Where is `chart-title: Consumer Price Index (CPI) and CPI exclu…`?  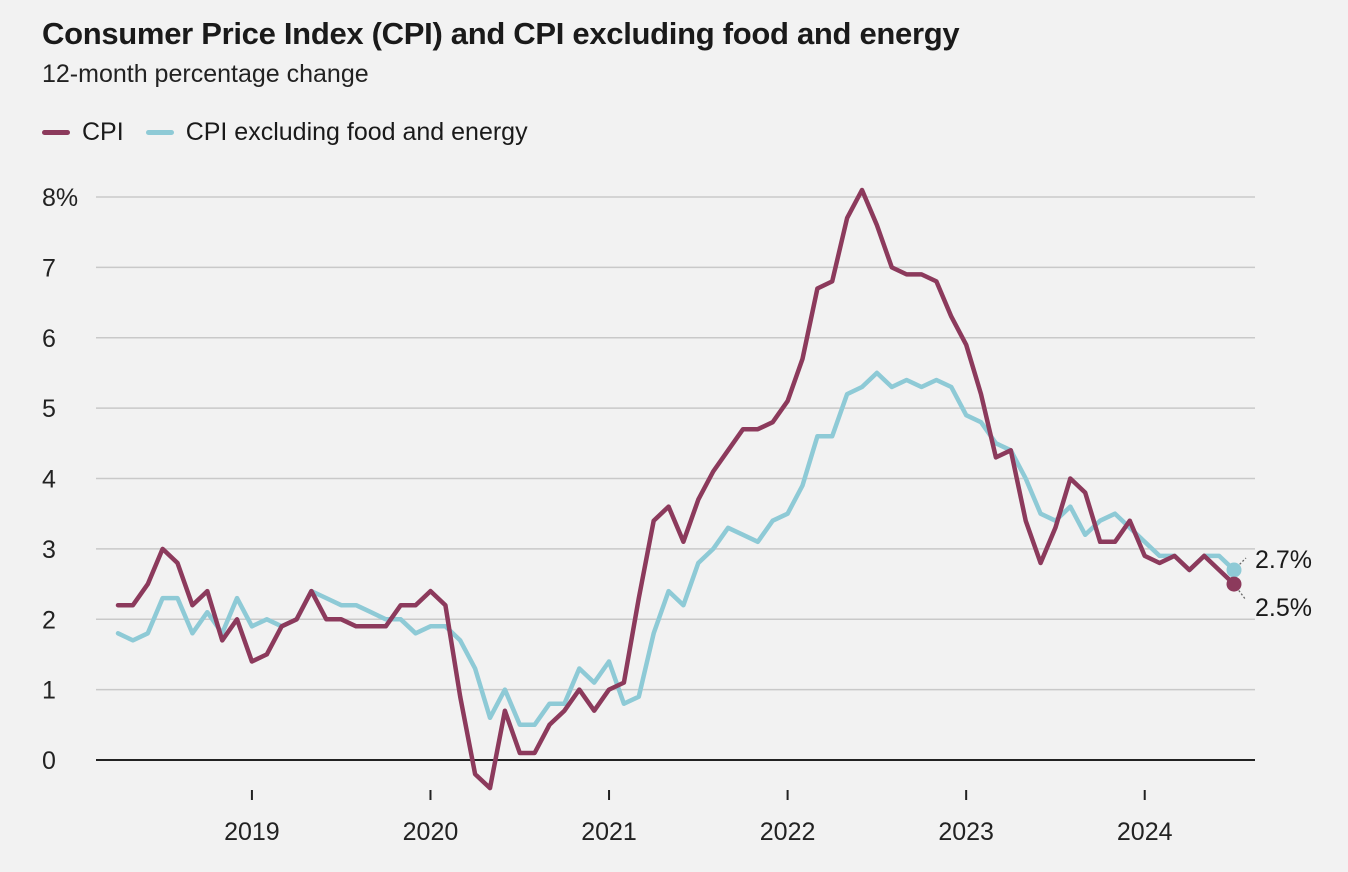
chart-title: Consumer Price Index (CPI) and CPI exclu… is located at coordinates (501, 33).